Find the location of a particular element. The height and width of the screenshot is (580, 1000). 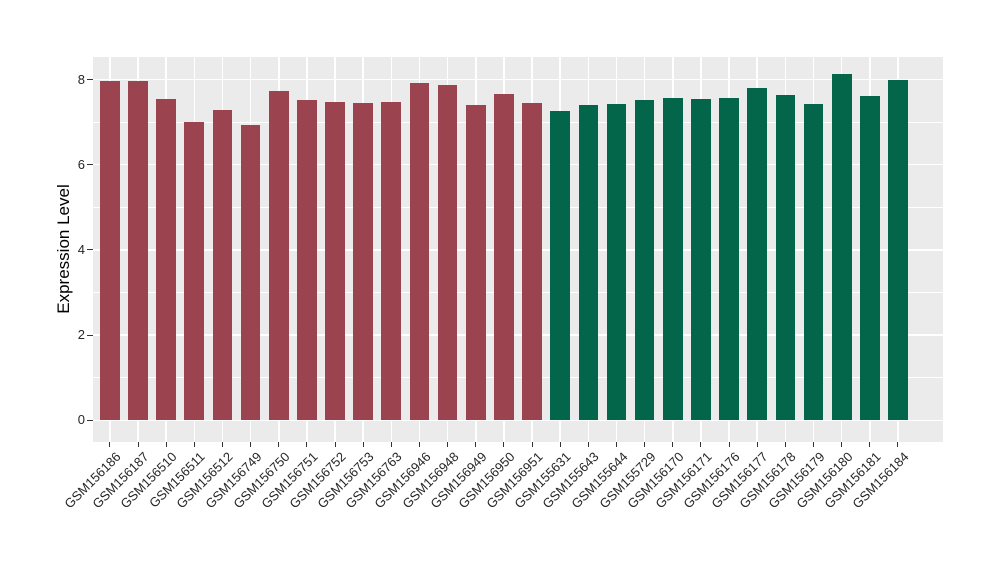

bar-GSM156749 is located at coordinates (250, 273).